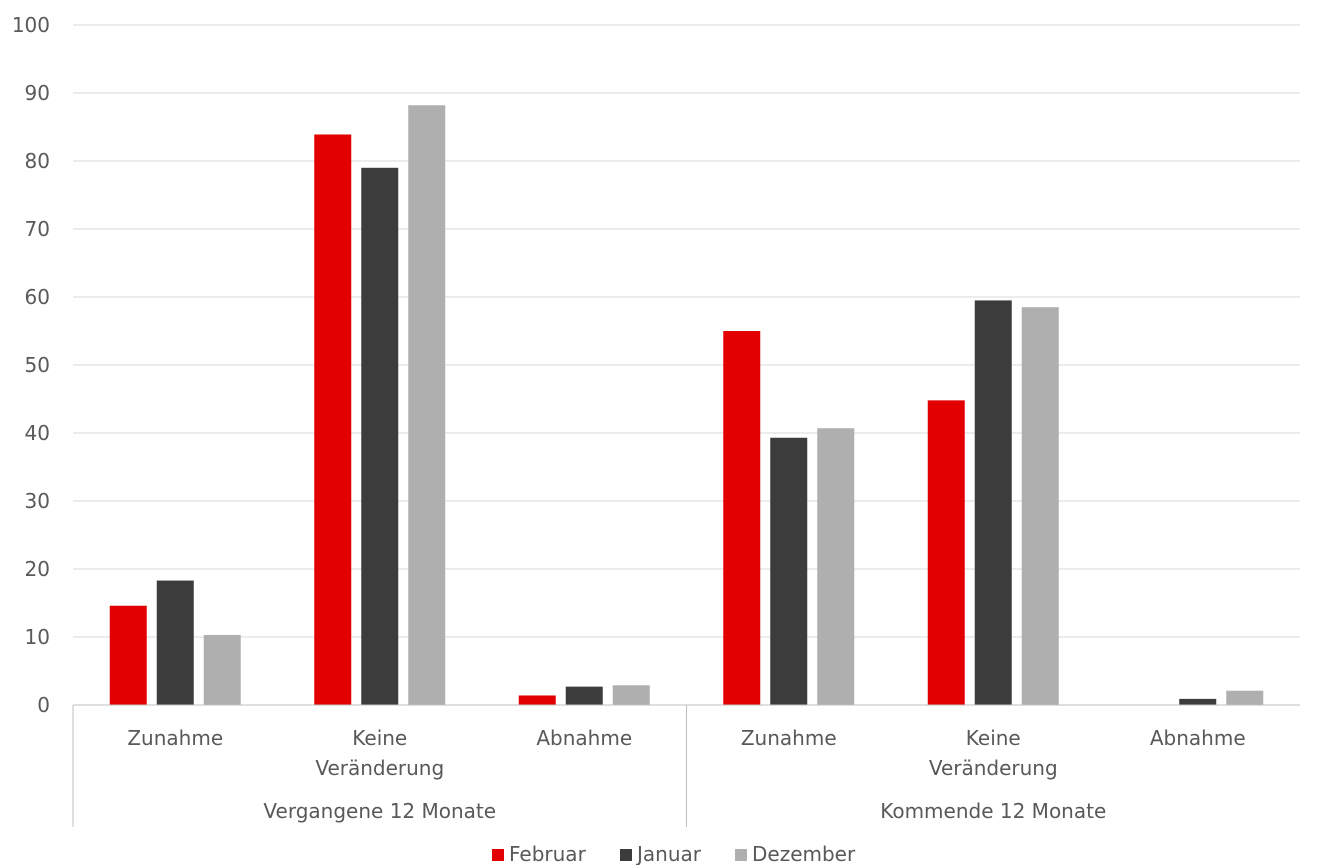  What do you see at coordinates (626, 855) in the screenshot?
I see `legend-swatch-januar` at bounding box center [626, 855].